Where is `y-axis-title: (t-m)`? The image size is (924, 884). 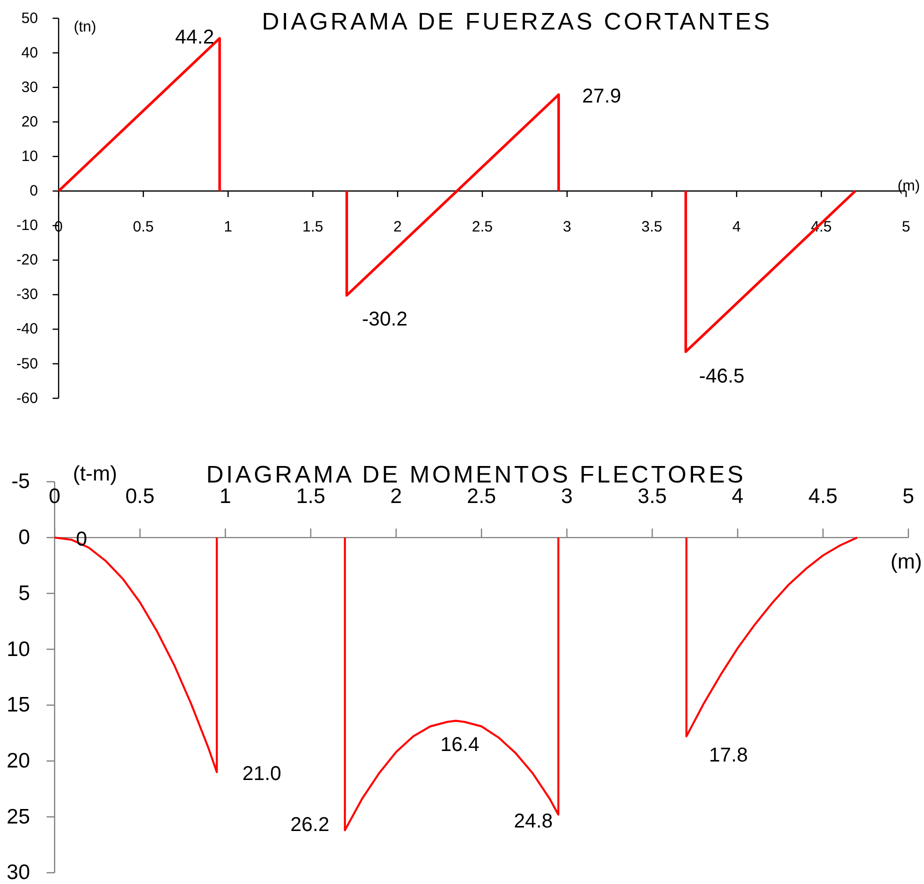
y-axis-title: (t-m) is located at coordinates (95, 474).